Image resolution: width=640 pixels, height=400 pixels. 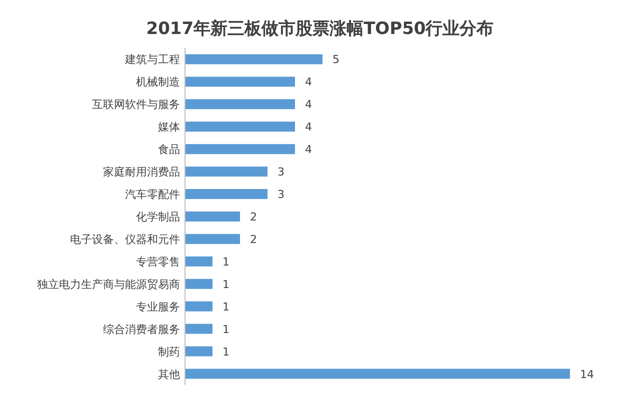 I want to click on y-tick-label: 食品, so click(x=169, y=149).